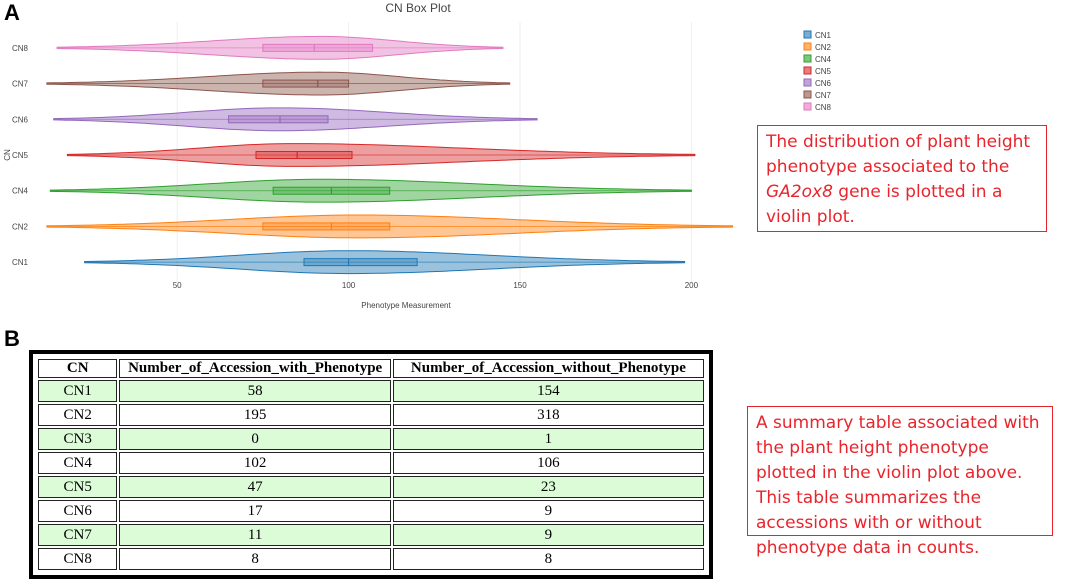 The height and width of the screenshot is (583, 1065). I want to click on header-with-phenotype: Number_of_Accession_with_Phenotype, so click(255, 368).